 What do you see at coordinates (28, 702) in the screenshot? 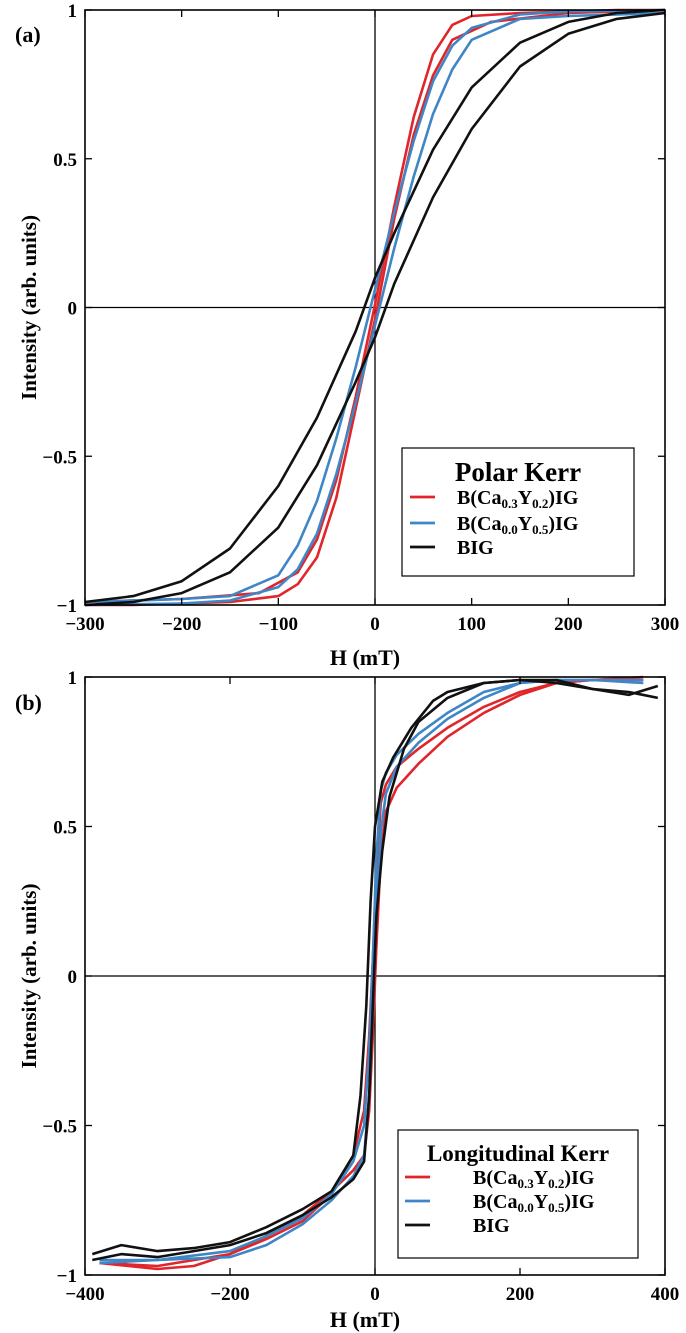
I see `panel-label: (b)` at bounding box center [28, 702].